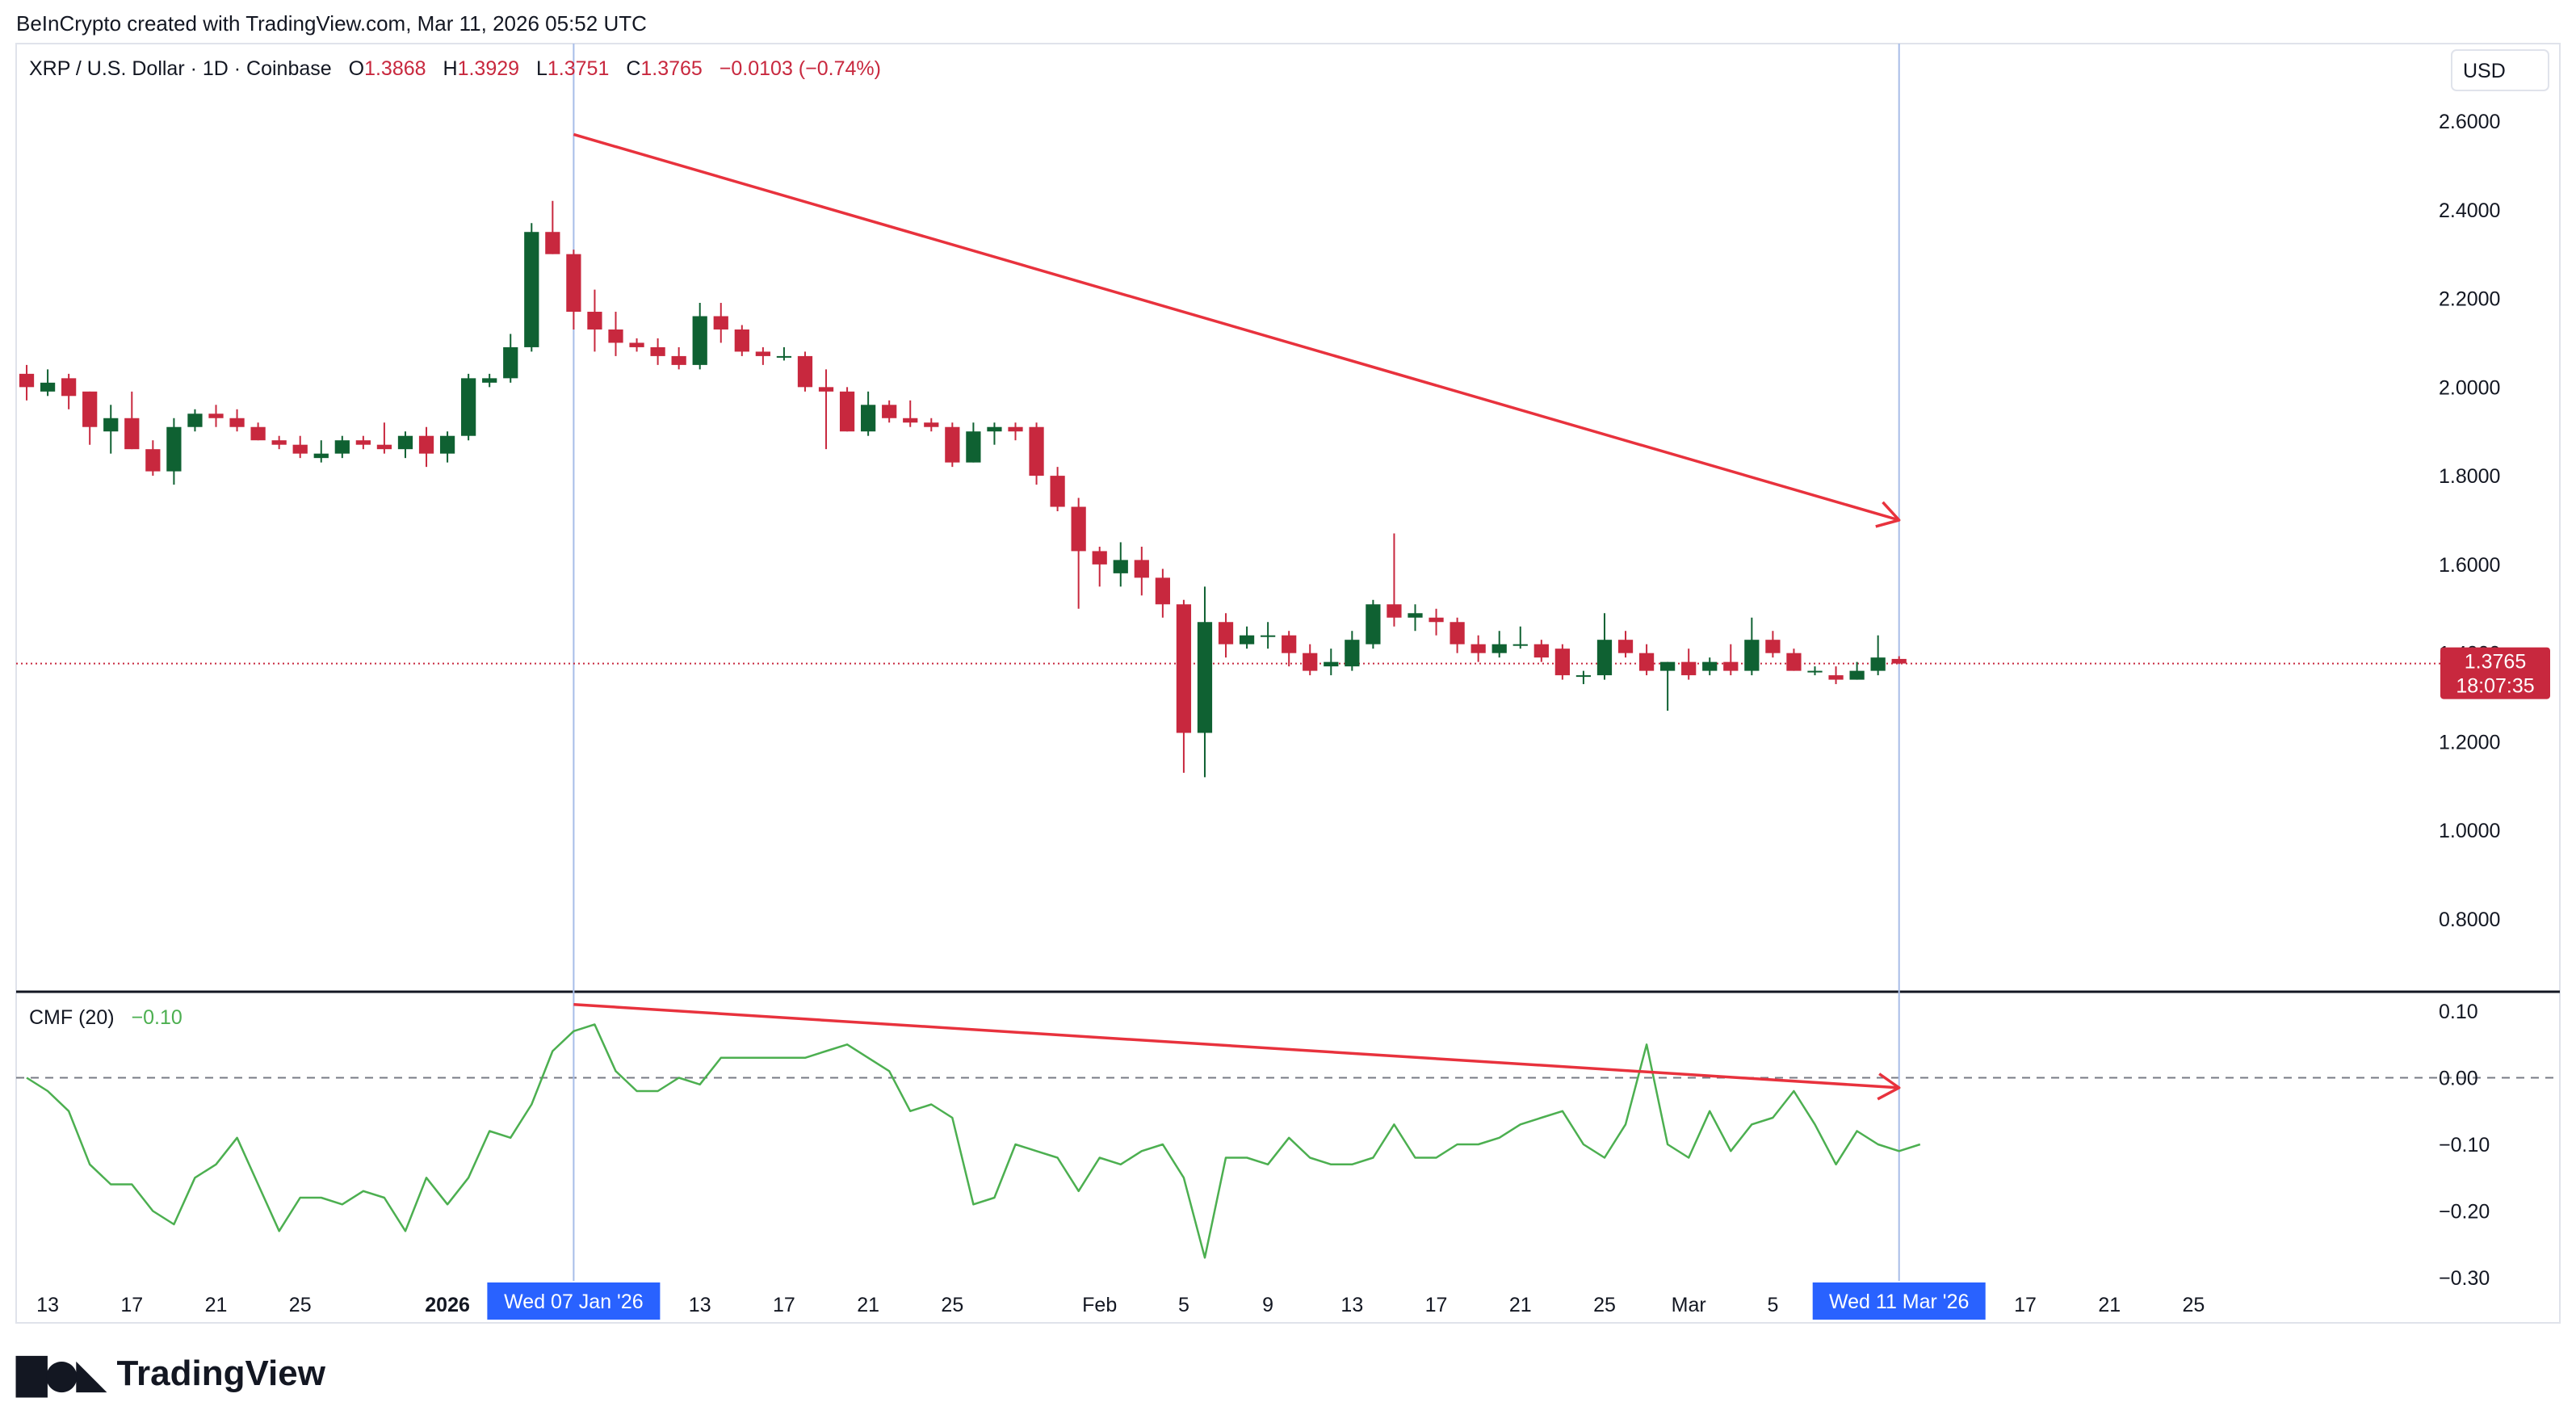 This screenshot has width=2576, height=1423. What do you see at coordinates (2469, 476) in the screenshot?
I see `price-tick-label: 1.8000` at bounding box center [2469, 476].